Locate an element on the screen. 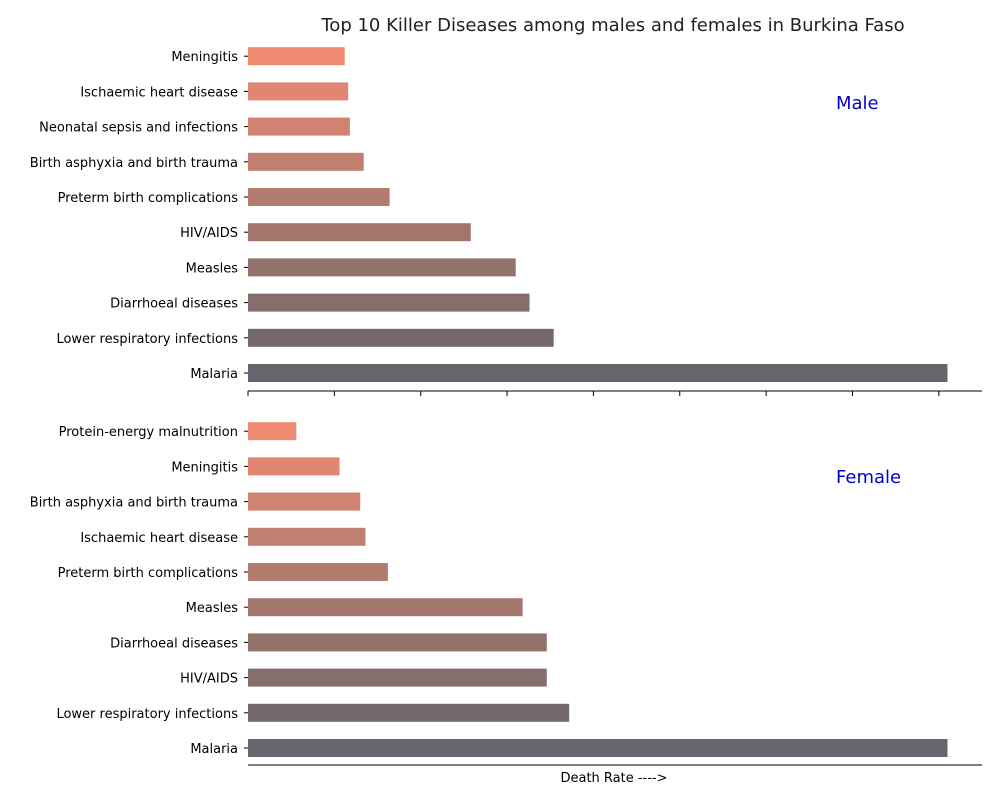 This screenshot has height=804, width=1000. y-tick-label: Protein-energy malnutrition is located at coordinates (148, 432).